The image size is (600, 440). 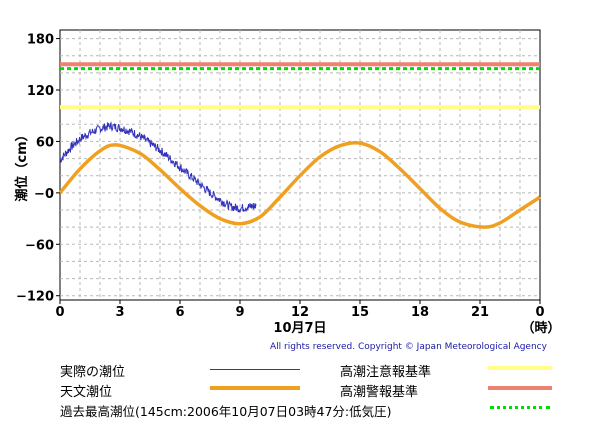 What do you see at coordinates (40, 91) in the screenshot?
I see `y-tick-label: 120` at bounding box center [40, 91].